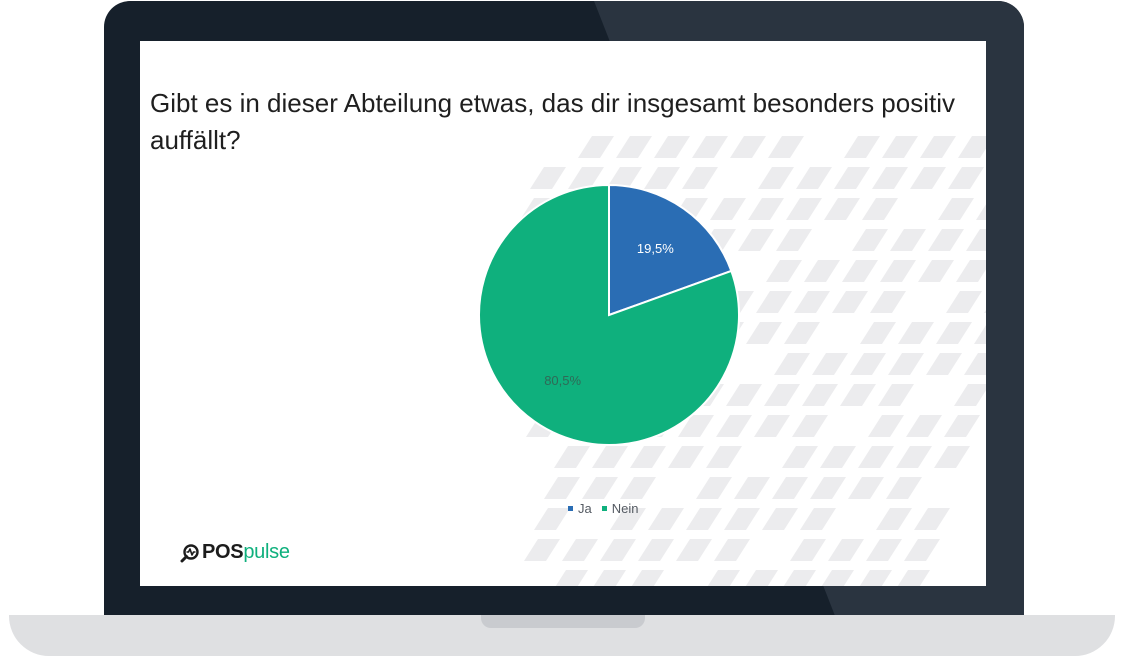  I want to click on chart-legend: Ja Nein, so click(608, 508).